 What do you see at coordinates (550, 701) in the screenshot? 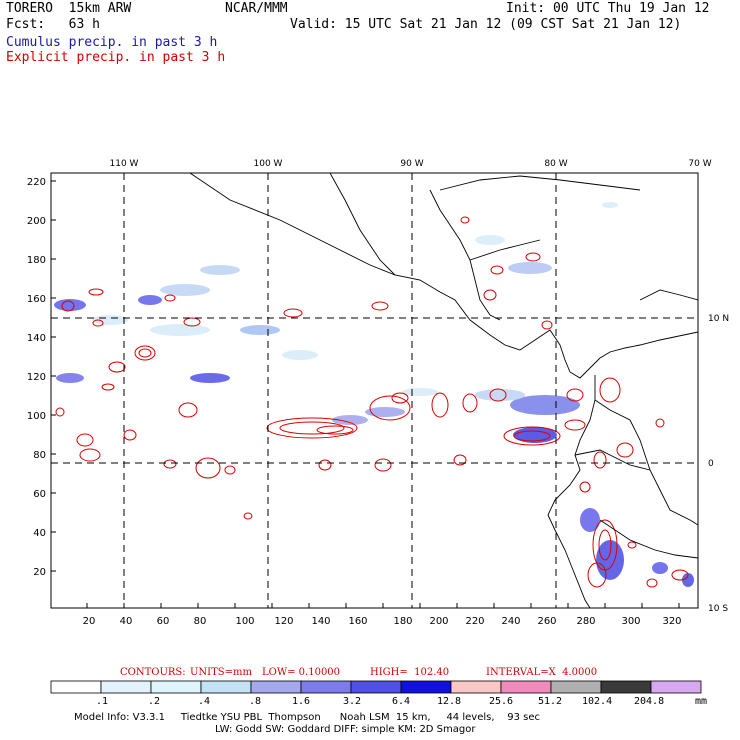
I see `colorbar-label: 51.2` at bounding box center [550, 701].